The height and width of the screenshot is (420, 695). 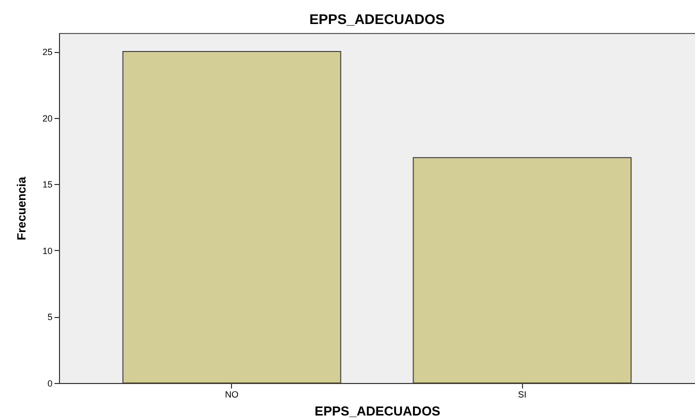 What do you see at coordinates (21, 208) in the screenshot?
I see `y-axis-title: Frecuencia` at bounding box center [21, 208].